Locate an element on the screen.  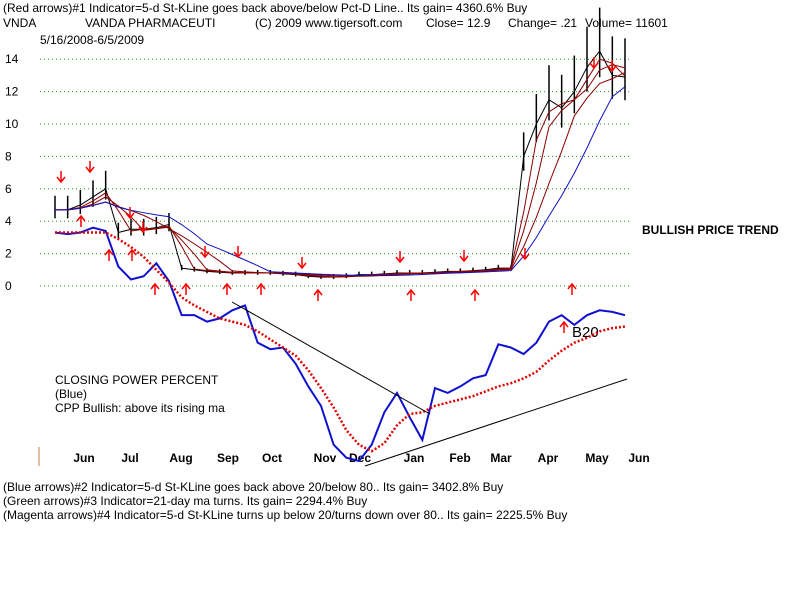
ticker: VNDA is located at coordinates (20, 23).